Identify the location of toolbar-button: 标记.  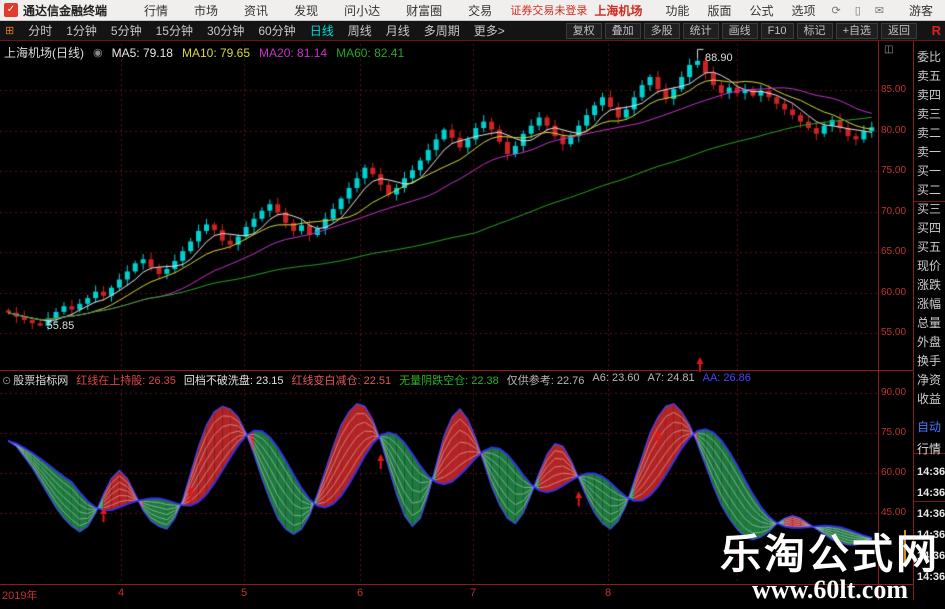
(814, 30).